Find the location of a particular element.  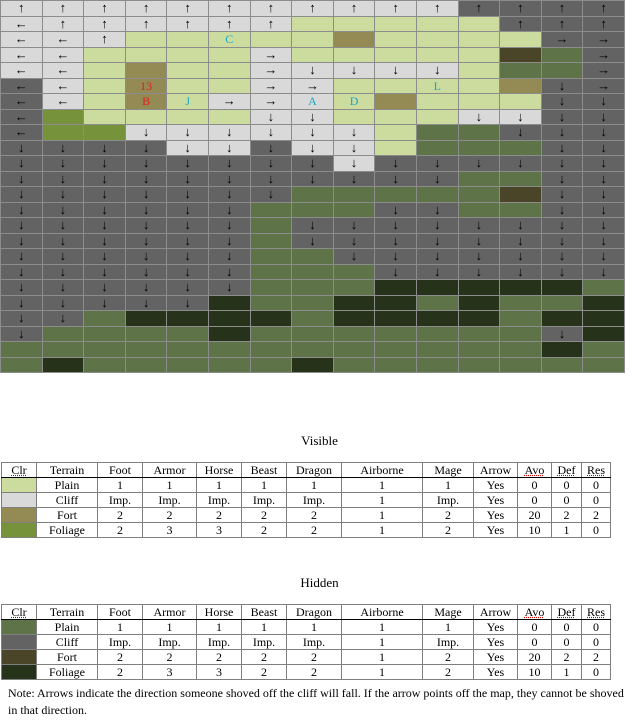

map-unit-label: J is located at coordinates (187, 101).